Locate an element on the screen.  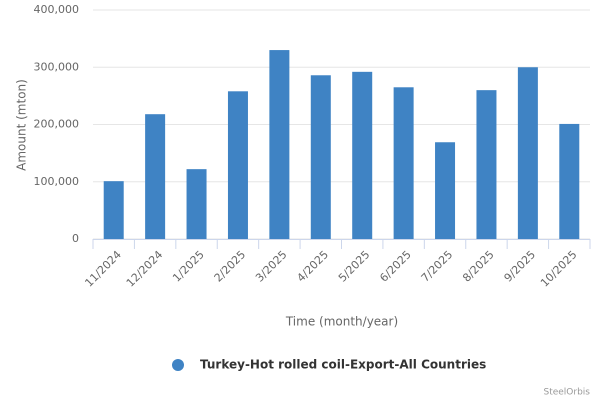
x-tick-label: 11/2024 is located at coordinates (103, 269).